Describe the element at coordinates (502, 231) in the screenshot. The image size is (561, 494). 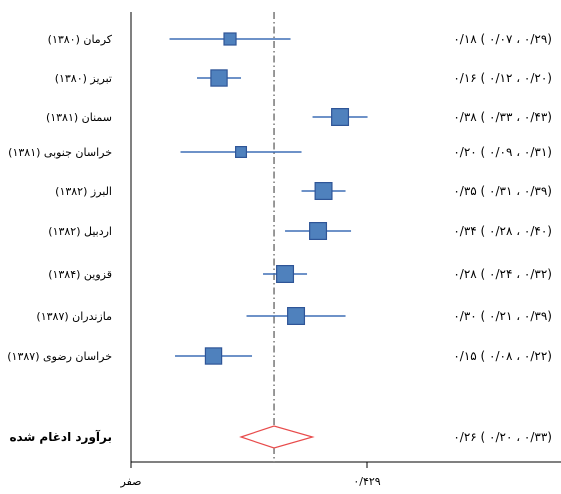
I see `estimate-ci-label: ۰/۳۴ ( ۰/۲۸ ، ۰/۴۰)` at that location.